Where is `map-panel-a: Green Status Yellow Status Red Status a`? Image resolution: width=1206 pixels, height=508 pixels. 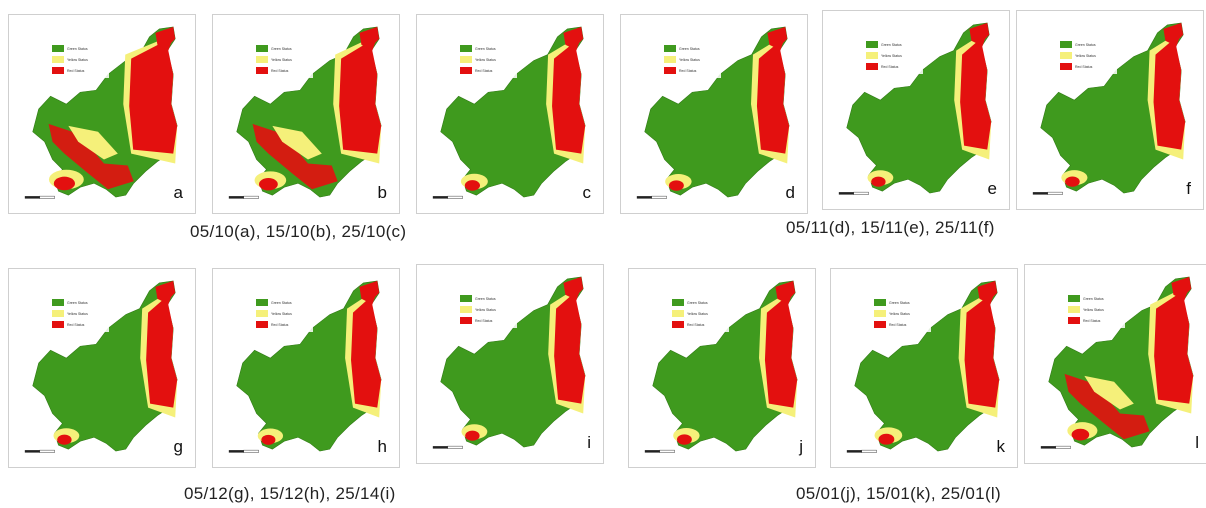
map-panel-a: Green Status Yellow Status Red Status a is located at coordinates (102, 114).